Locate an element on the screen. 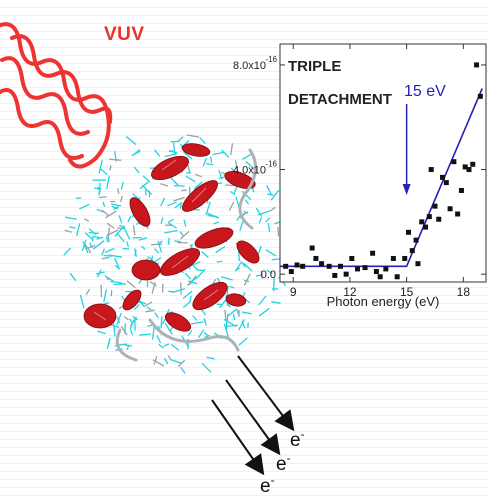 The height and width of the screenshot is (500, 488). threshold-annotation-arrowhead is located at coordinates (406, 189).